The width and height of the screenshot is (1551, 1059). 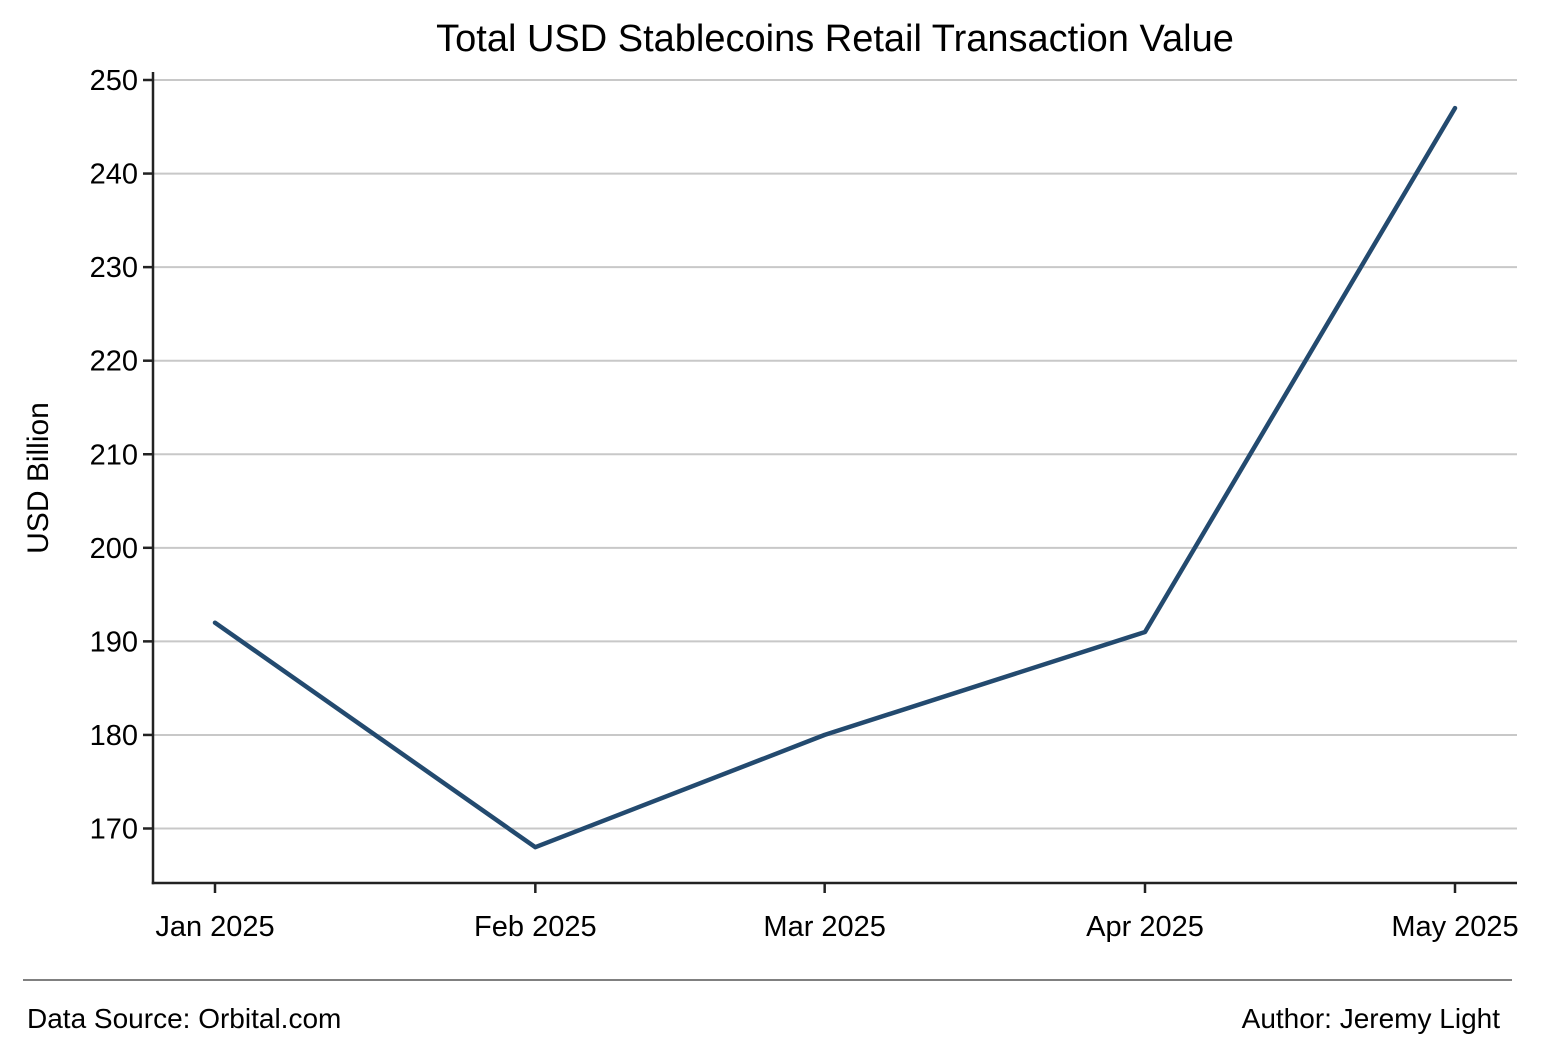 I want to click on x-tick-label: Mar 2025, so click(x=824, y=927).